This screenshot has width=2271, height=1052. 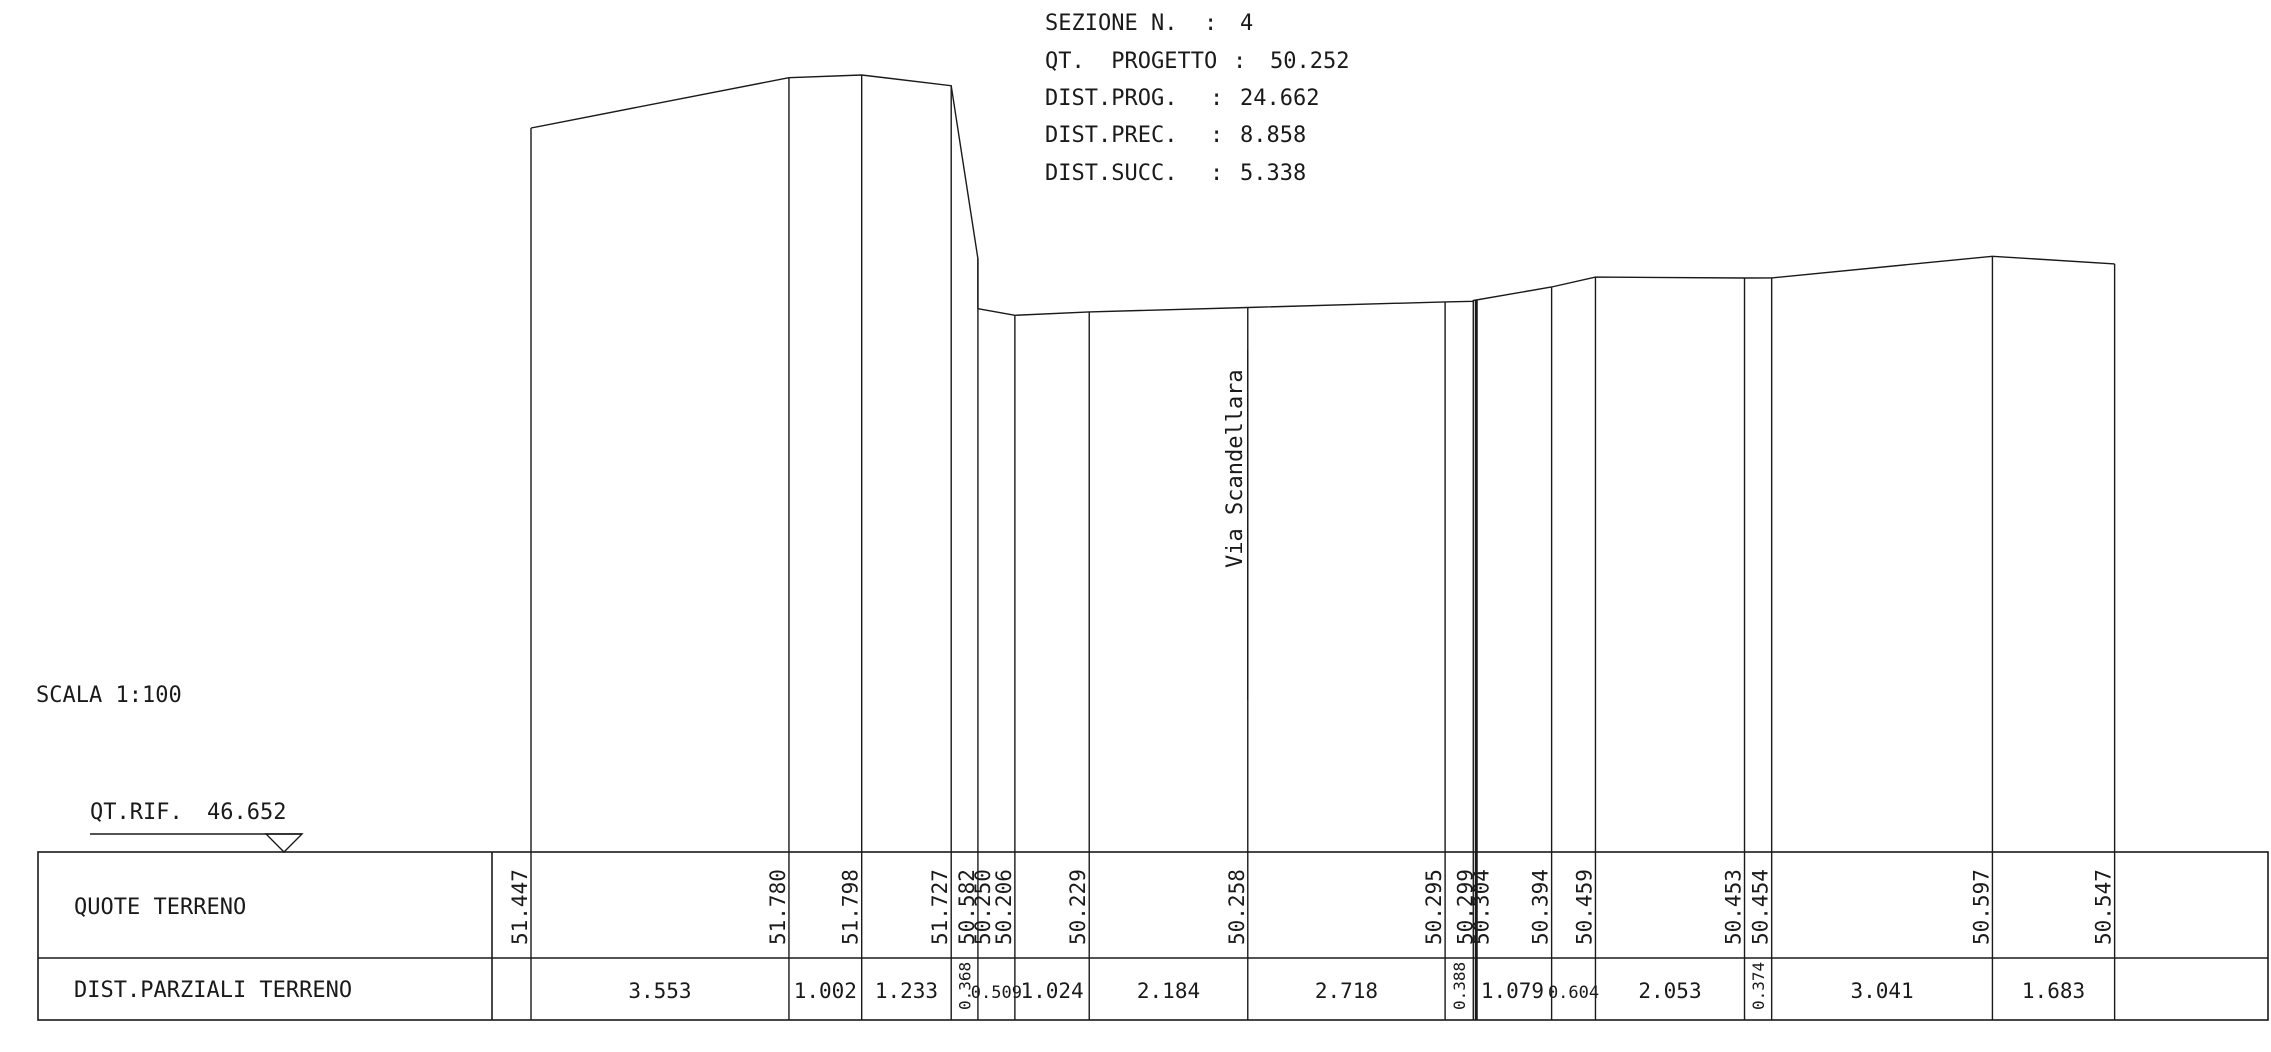 What do you see at coordinates (778, 907) in the screenshot?
I see `elevation-label: 51.780` at bounding box center [778, 907].